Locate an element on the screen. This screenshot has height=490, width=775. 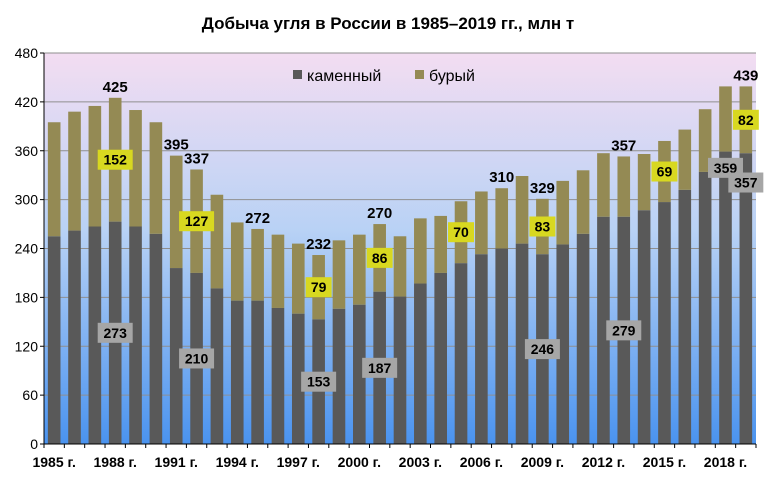
x-tick-label: 2012 г. is located at coordinates (603, 462).